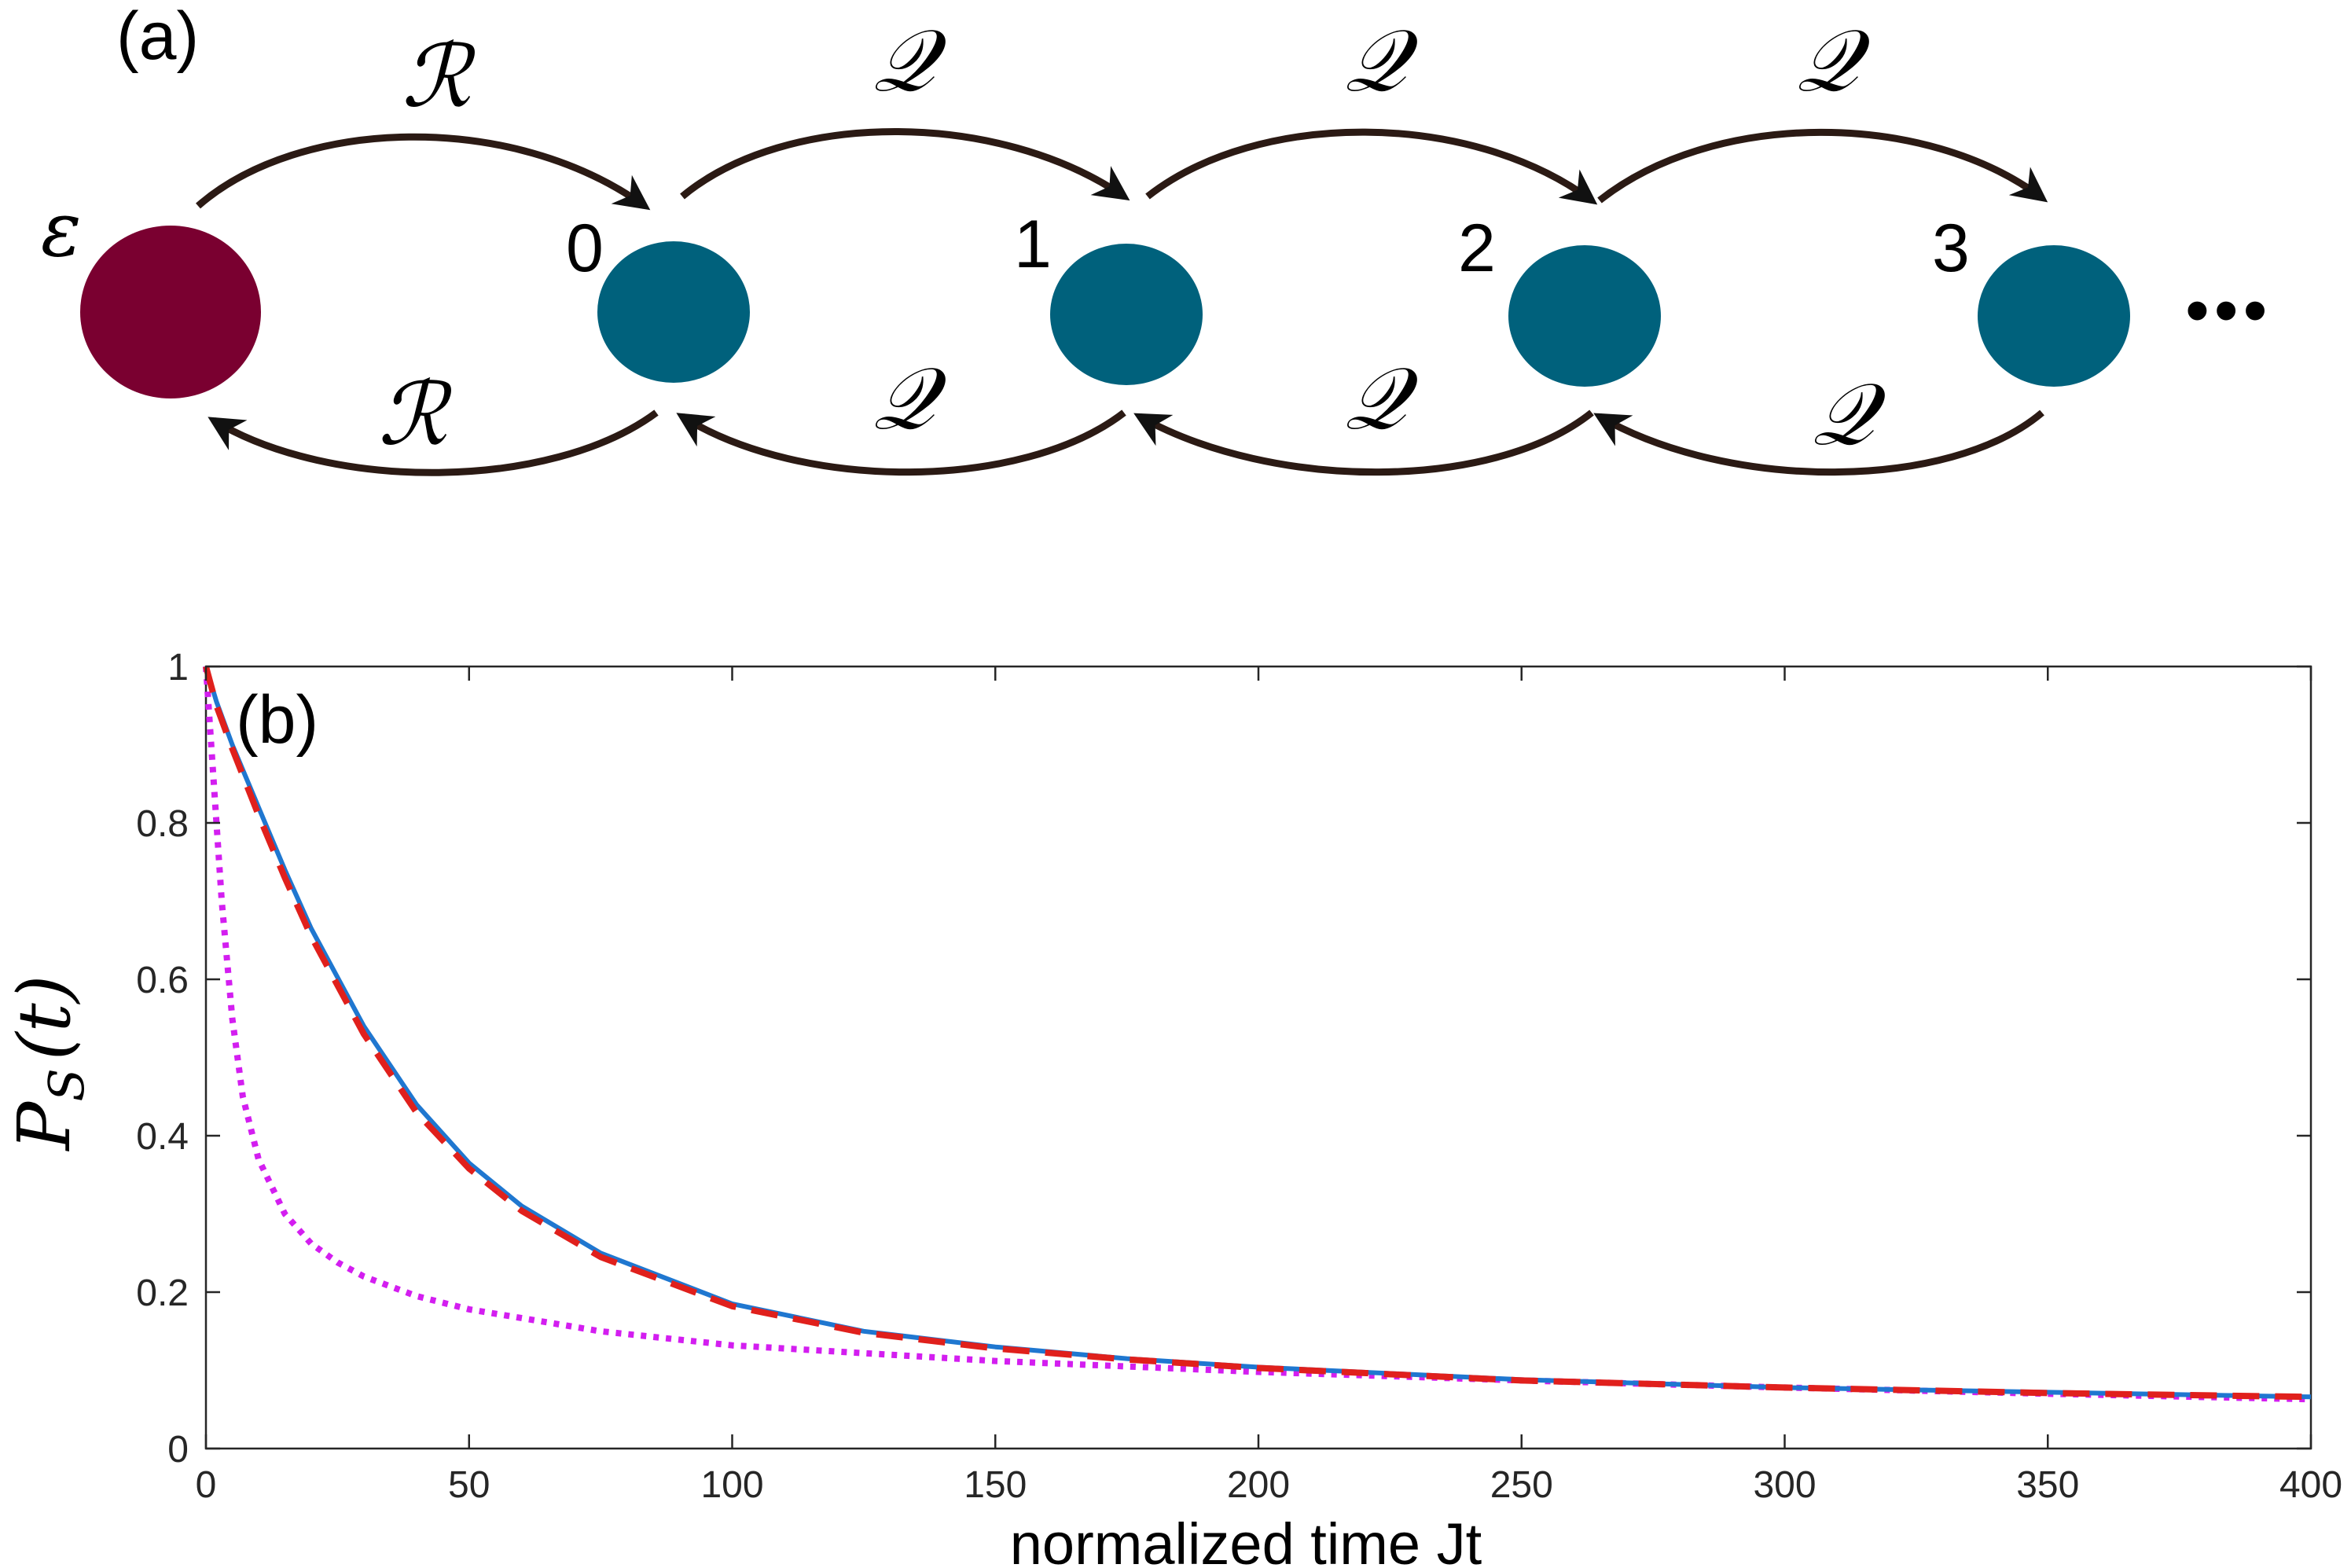  What do you see at coordinates (469, 1485) in the screenshot?
I see `x-tick-label: 50` at bounding box center [469, 1485].